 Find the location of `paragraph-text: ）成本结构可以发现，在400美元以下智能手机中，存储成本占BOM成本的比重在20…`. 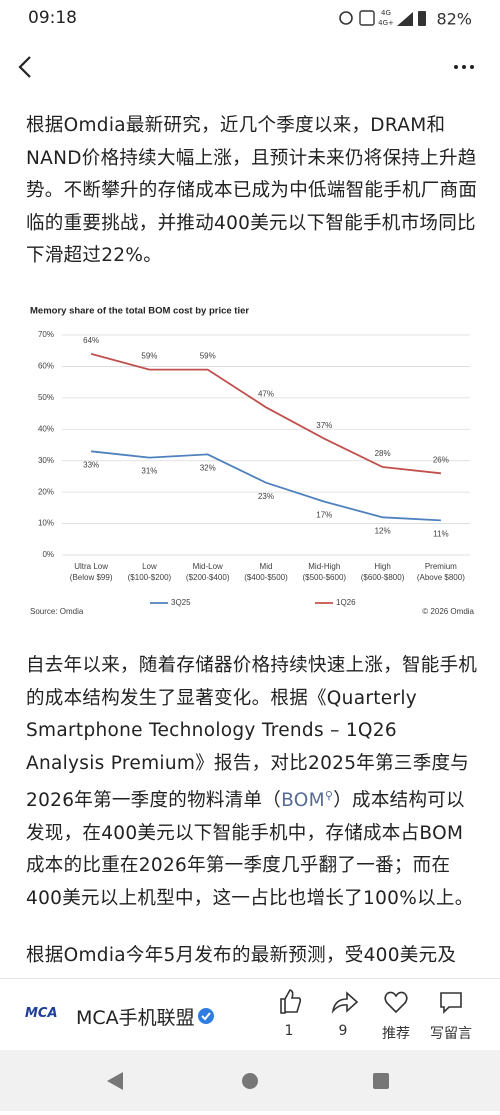

paragraph-text: ）成本结构可以发现，在400美元以下智能手机中，存储成本占BOM成本的比重在20… is located at coordinates (250, 849).